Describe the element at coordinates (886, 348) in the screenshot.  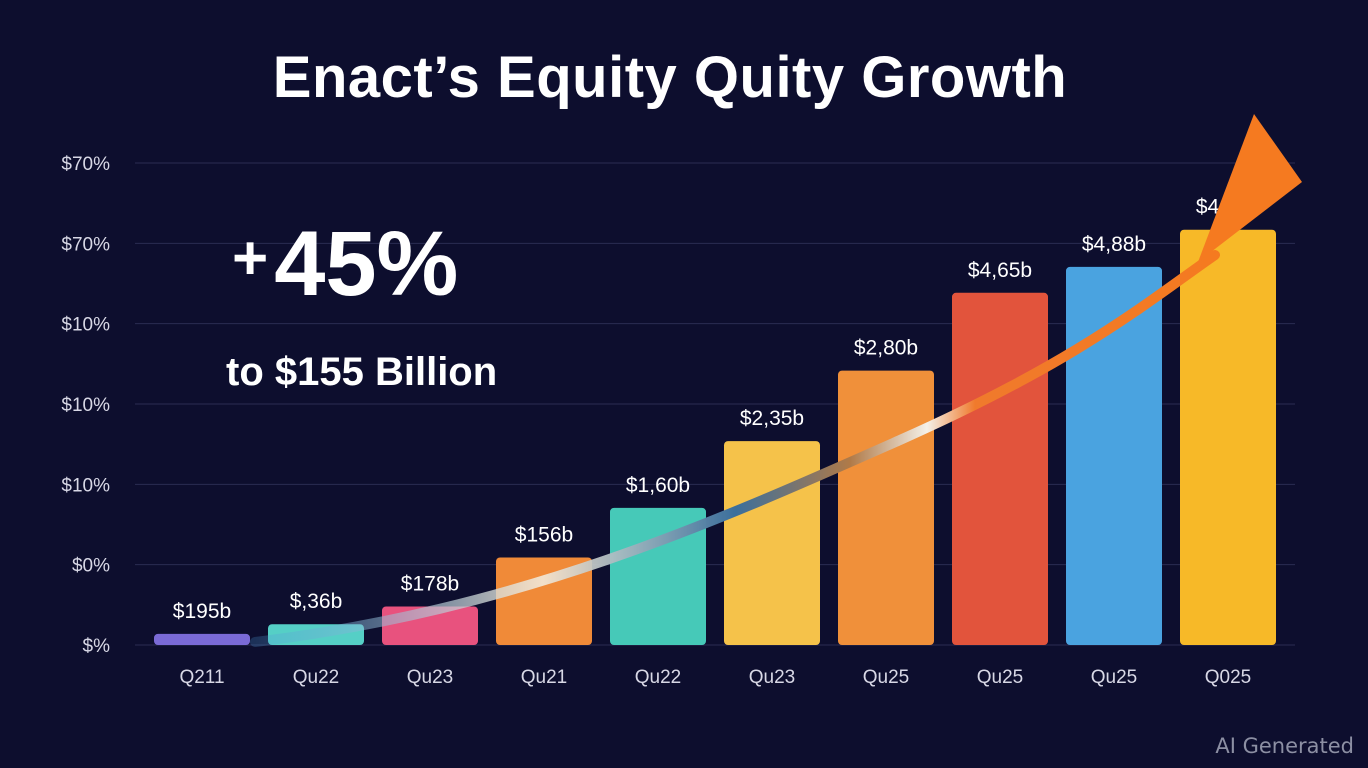
I see `bar-data-label: $2,80b` at that location.